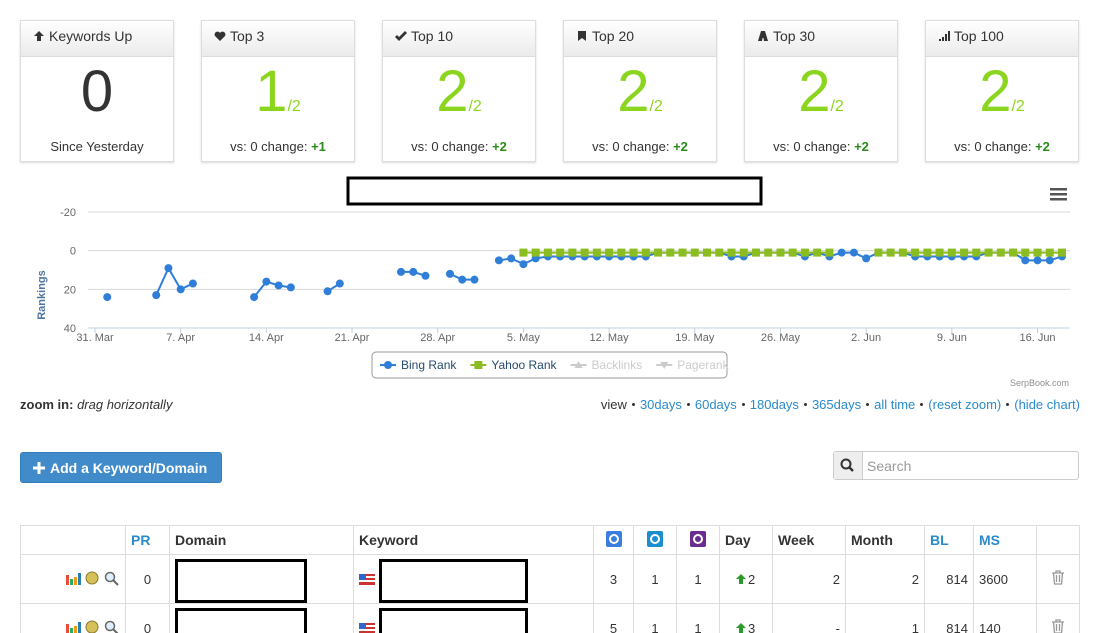  Describe the element at coordinates (655, 538) in the screenshot. I see `engine-icon` at that location.